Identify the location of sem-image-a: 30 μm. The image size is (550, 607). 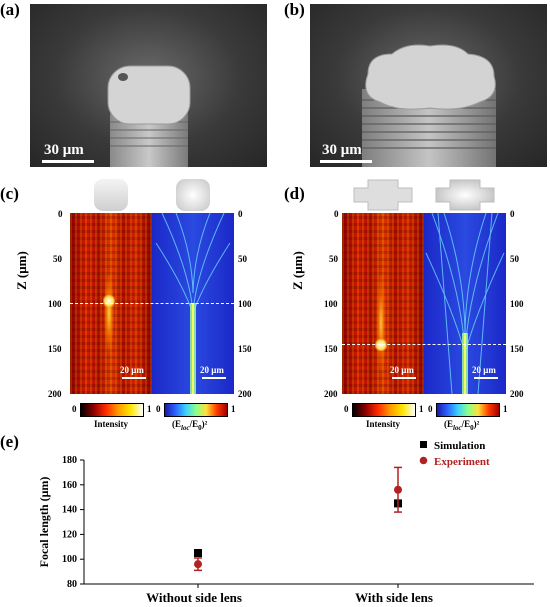
(148, 85).